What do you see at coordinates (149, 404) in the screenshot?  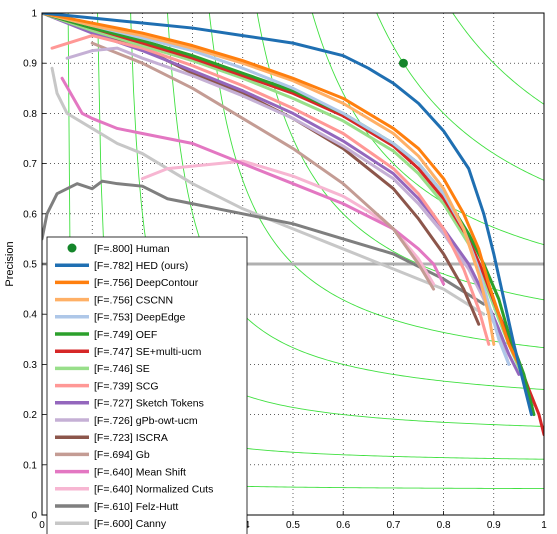 I see `legend-entry-label: [F=.727] Sketch Tokens` at bounding box center [149, 404].